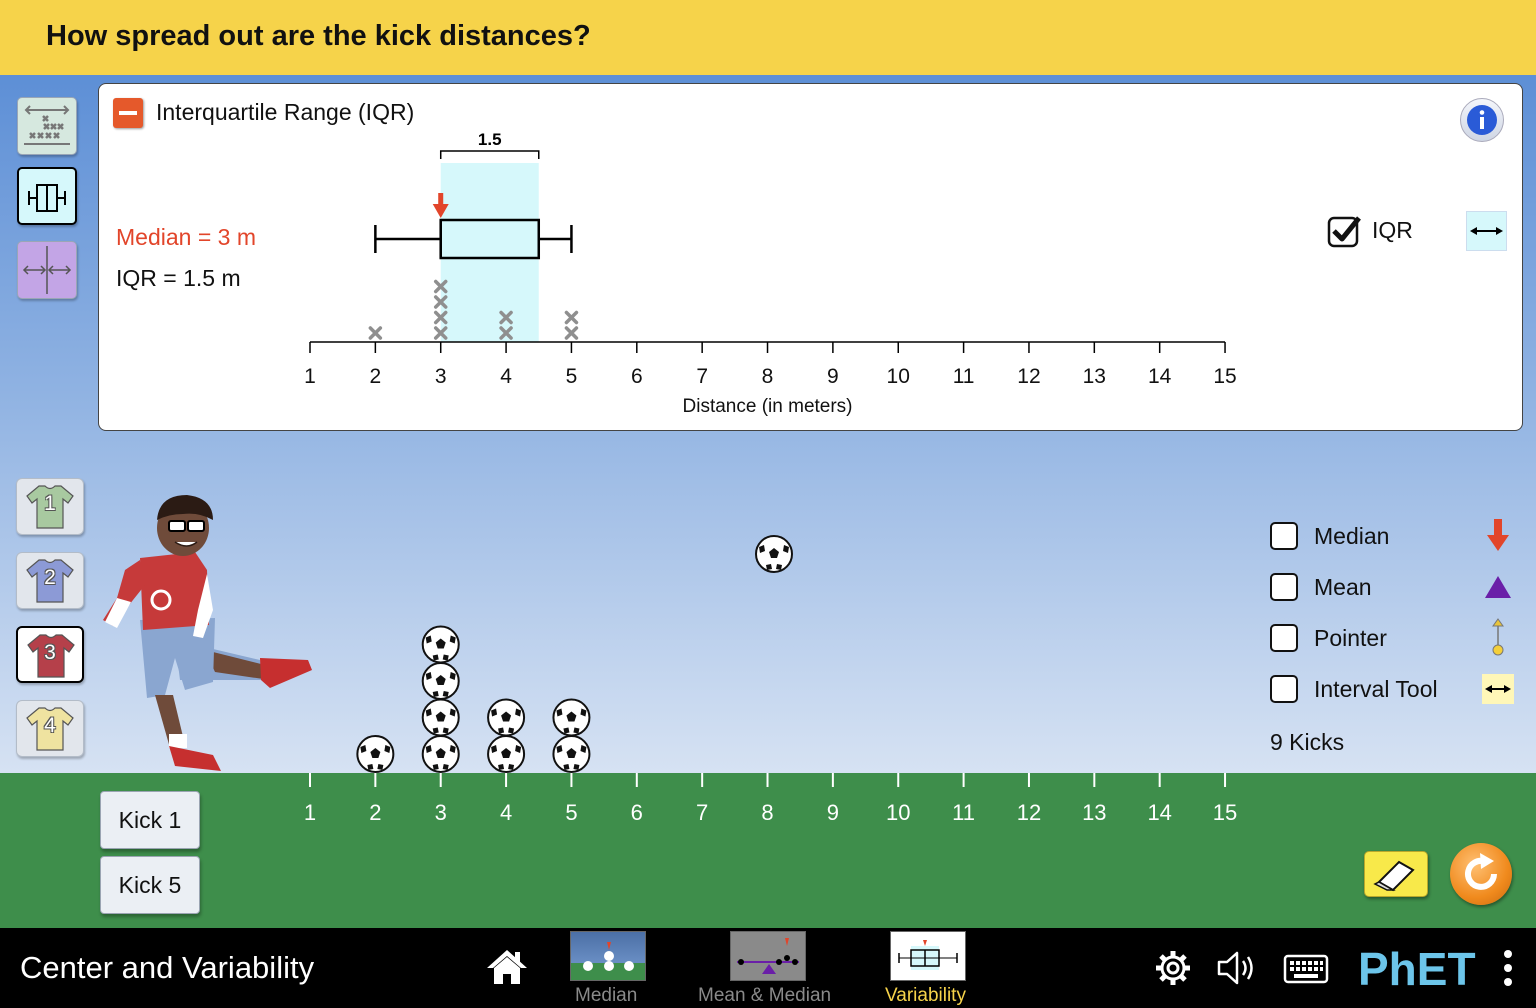  I want to click on field-tick-label: 3, so click(441, 812).